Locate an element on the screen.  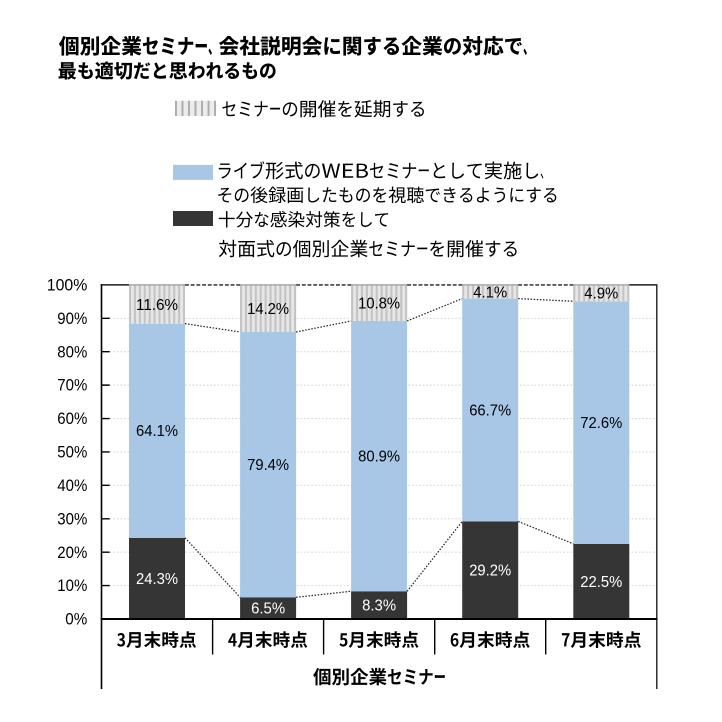
svg-text: 10% is located at coordinates (72, 586).